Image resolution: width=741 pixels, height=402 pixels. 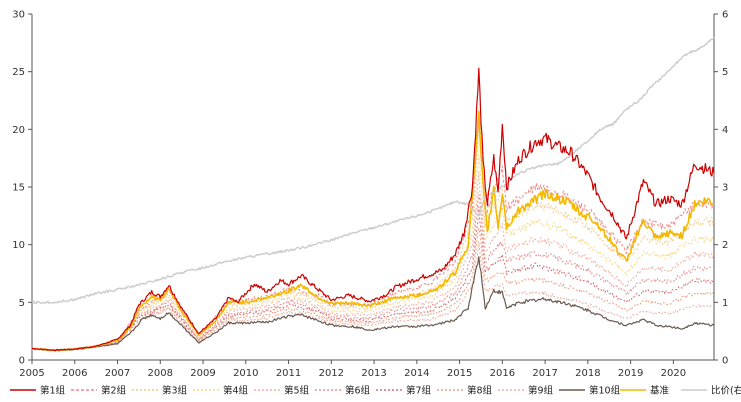 What do you see at coordinates (587, 373) in the screenshot?
I see `x-tick-label: 2018` at bounding box center [587, 373].